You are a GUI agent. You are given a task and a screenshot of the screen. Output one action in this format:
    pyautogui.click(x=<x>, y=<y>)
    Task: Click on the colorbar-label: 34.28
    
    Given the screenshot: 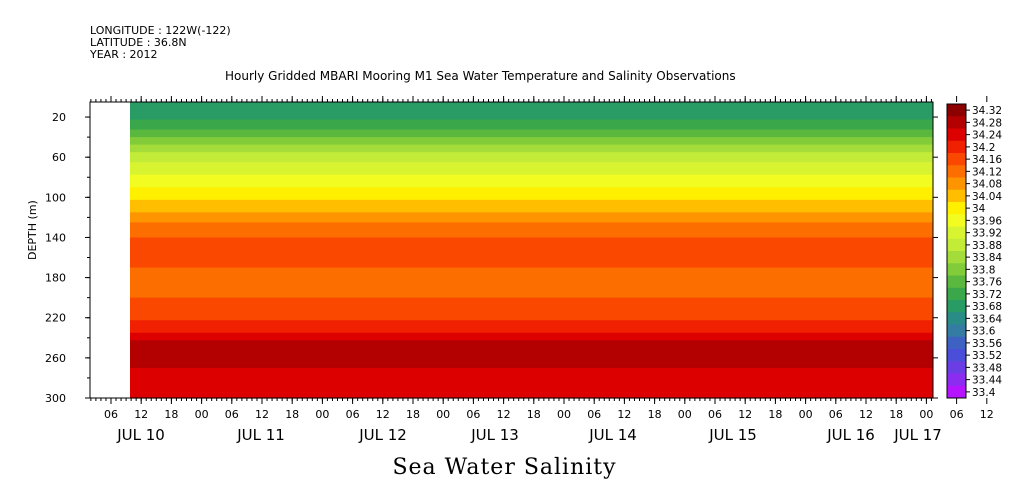 What is the action you would take?
    pyautogui.click(x=987, y=123)
    